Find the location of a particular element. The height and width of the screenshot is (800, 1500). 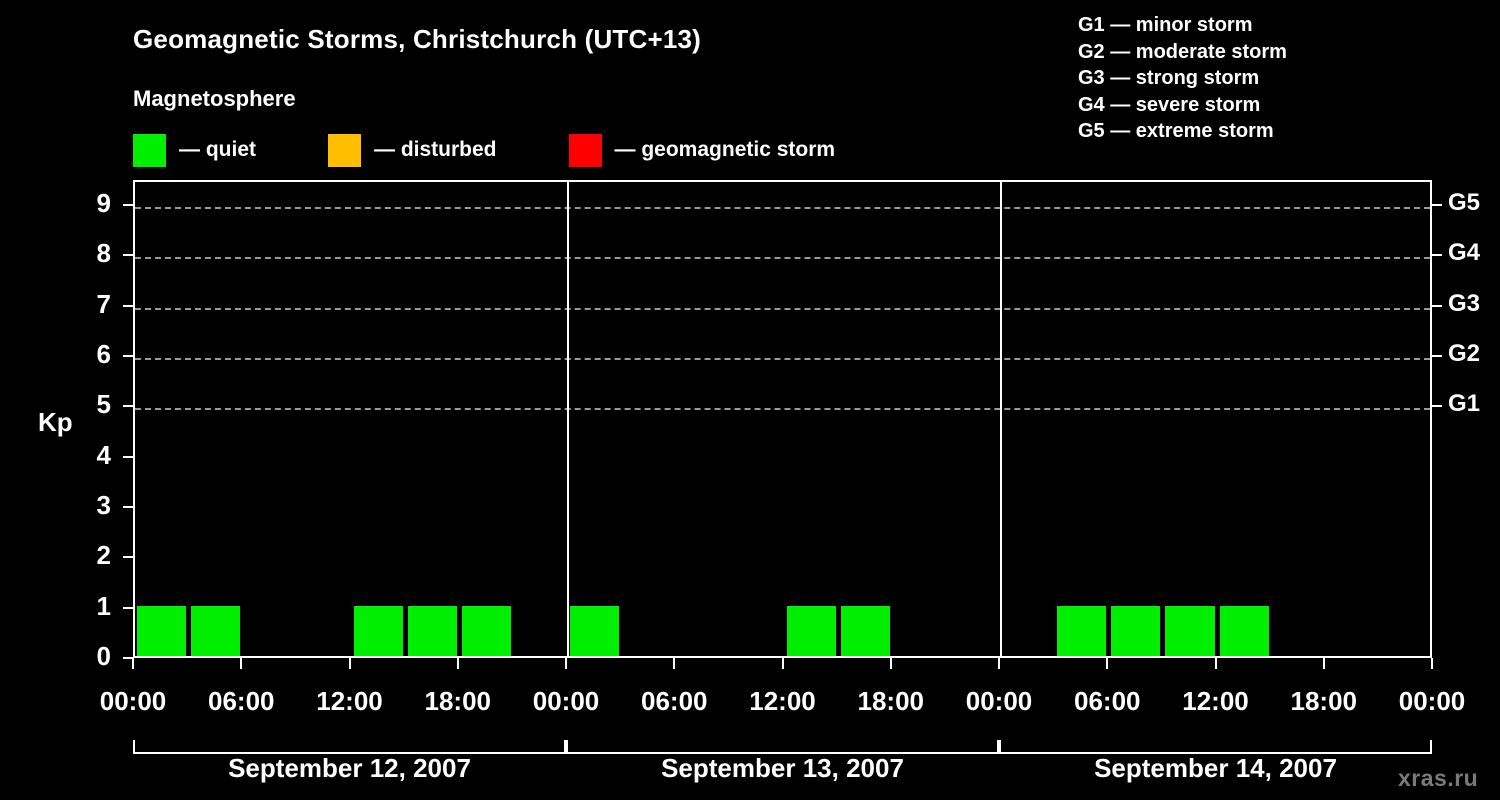

legend-item-storm: — geomagnetic storm is located at coordinates (702, 150).